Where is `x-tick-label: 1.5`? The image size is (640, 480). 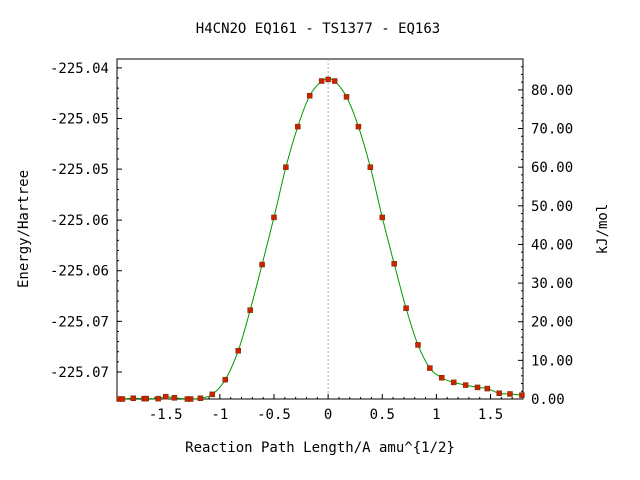 x-tick-label: 1.5 is located at coordinates (490, 415).